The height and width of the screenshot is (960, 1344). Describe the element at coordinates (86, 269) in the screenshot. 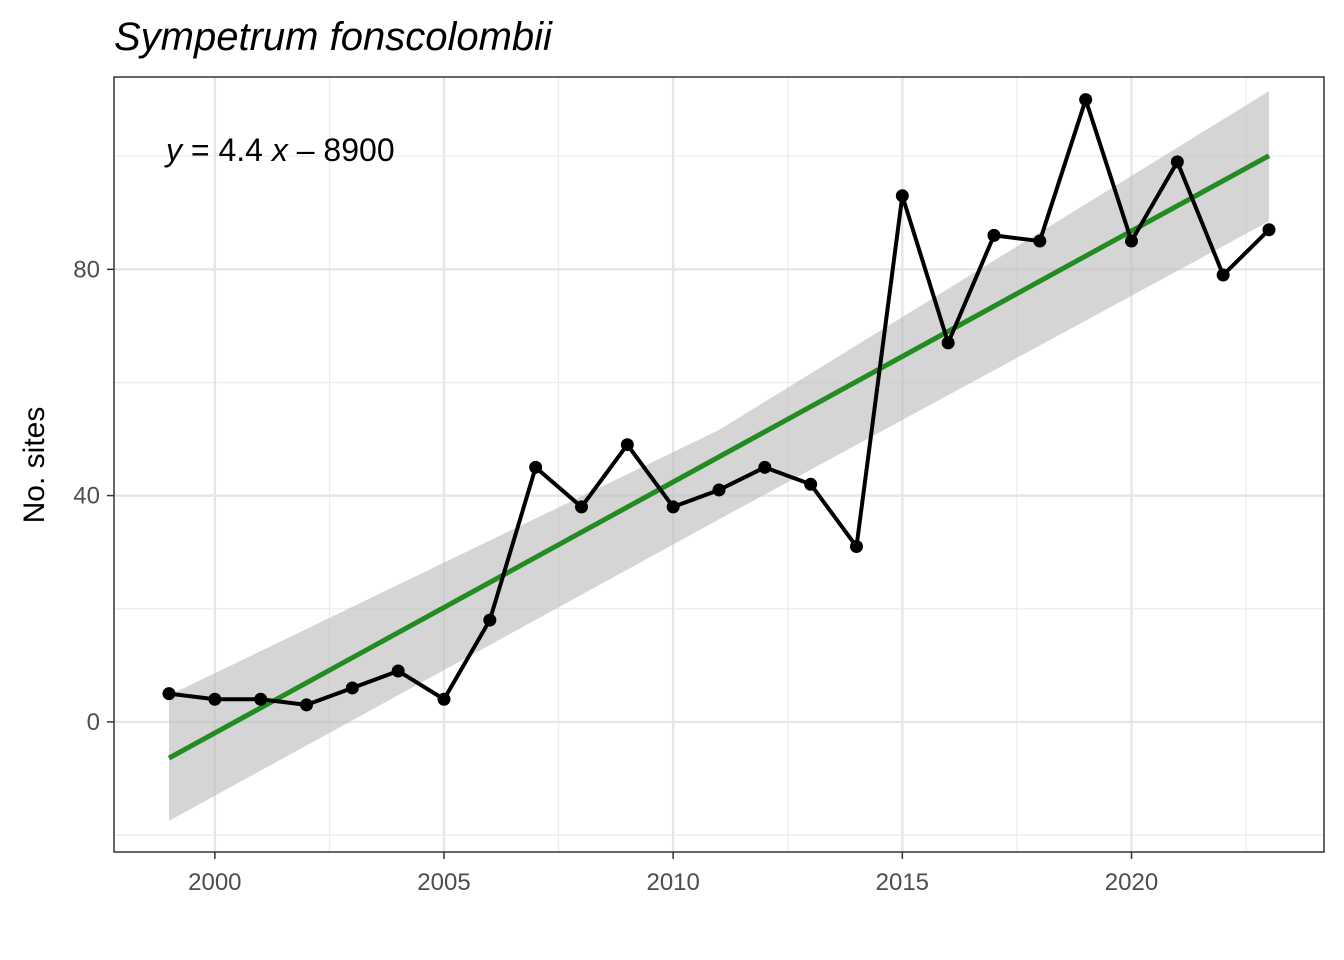

I see `y-tick-label: 80` at that location.